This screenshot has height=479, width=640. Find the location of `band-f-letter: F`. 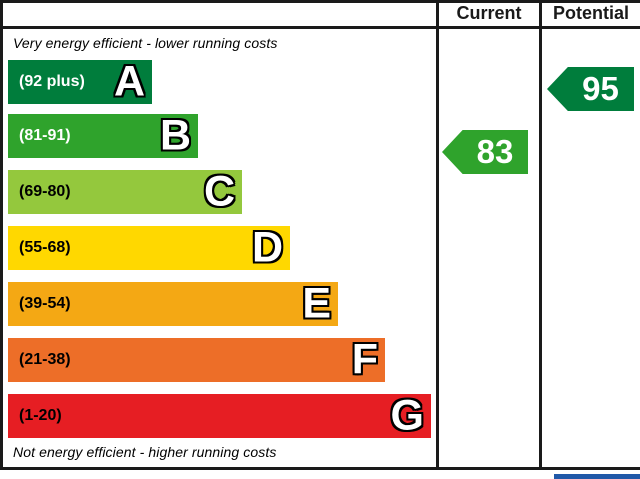

band-f-letter: F is located at coordinates (364, 359).